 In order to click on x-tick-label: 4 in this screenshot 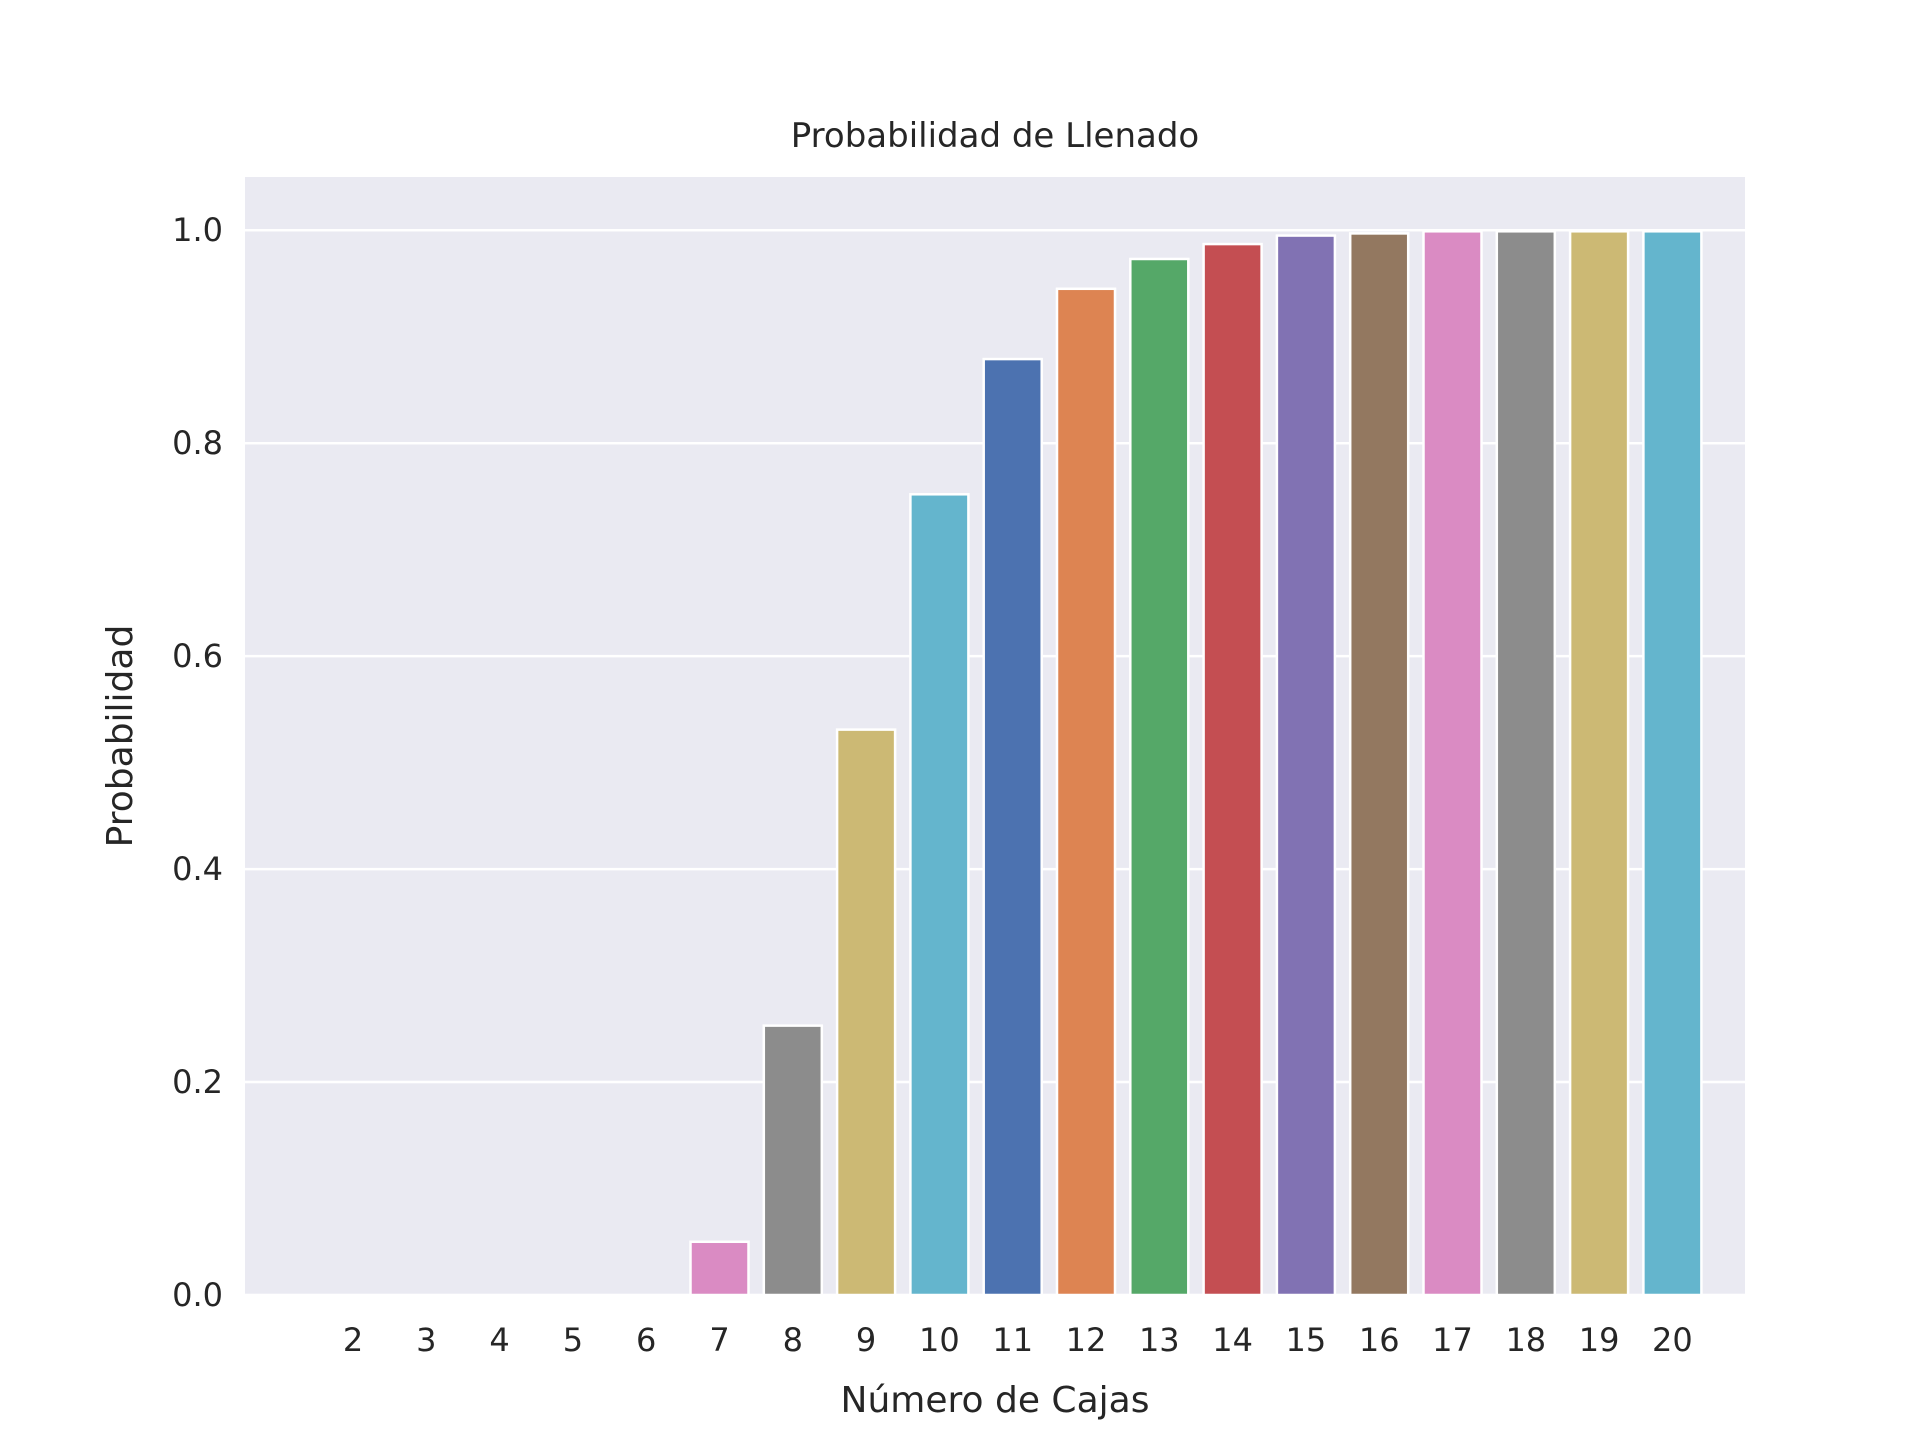, I will do `click(499, 1340)`.